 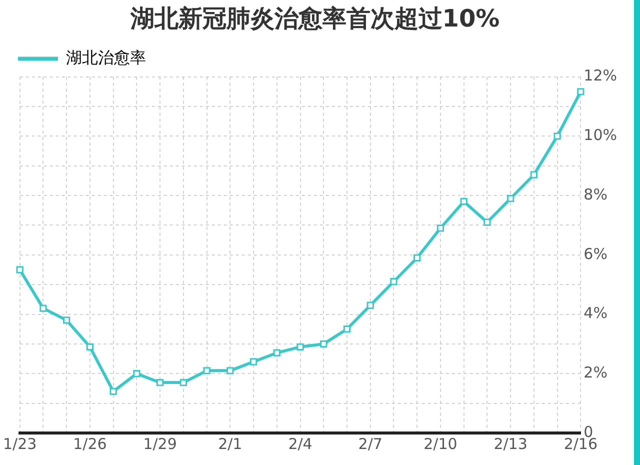 I want to click on x-tick-label: 2/7, so click(x=370, y=443).